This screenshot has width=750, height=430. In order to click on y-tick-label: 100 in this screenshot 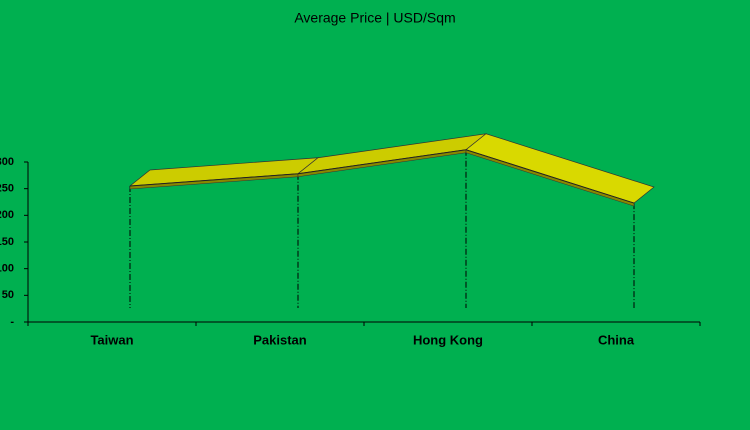, I will do `click(7, 269)`.